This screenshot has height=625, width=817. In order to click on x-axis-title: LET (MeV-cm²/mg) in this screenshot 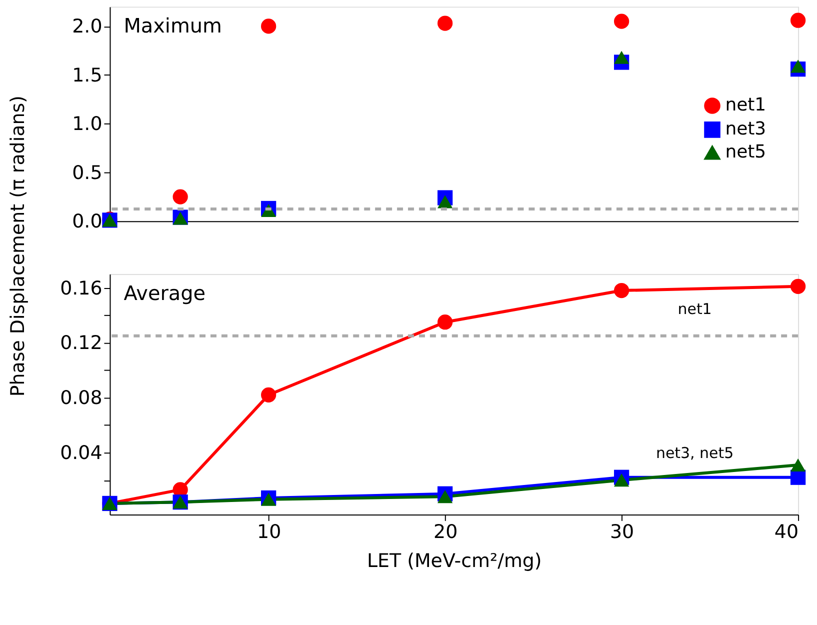, I will do `click(454, 561)`.